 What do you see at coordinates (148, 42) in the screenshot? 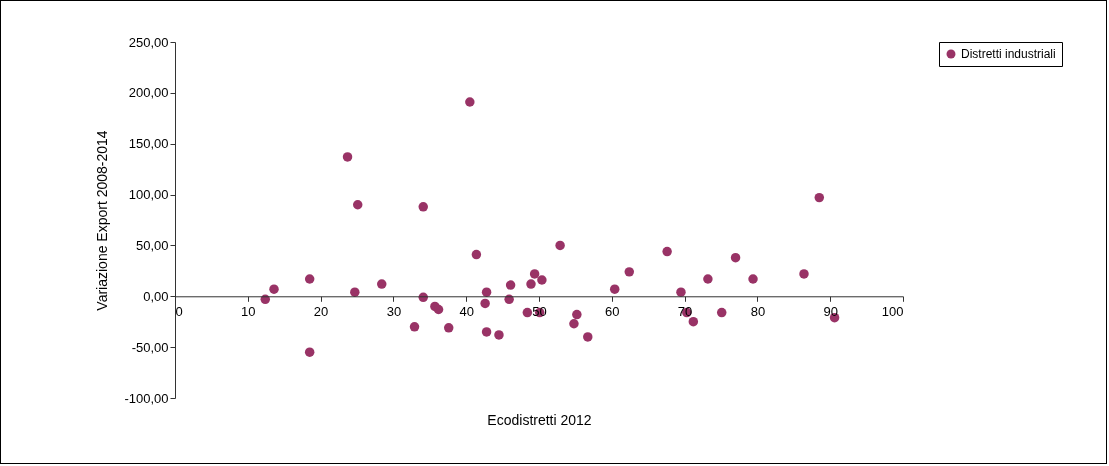
I see `y-tick-label: 250,00` at bounding box center [148, 42].